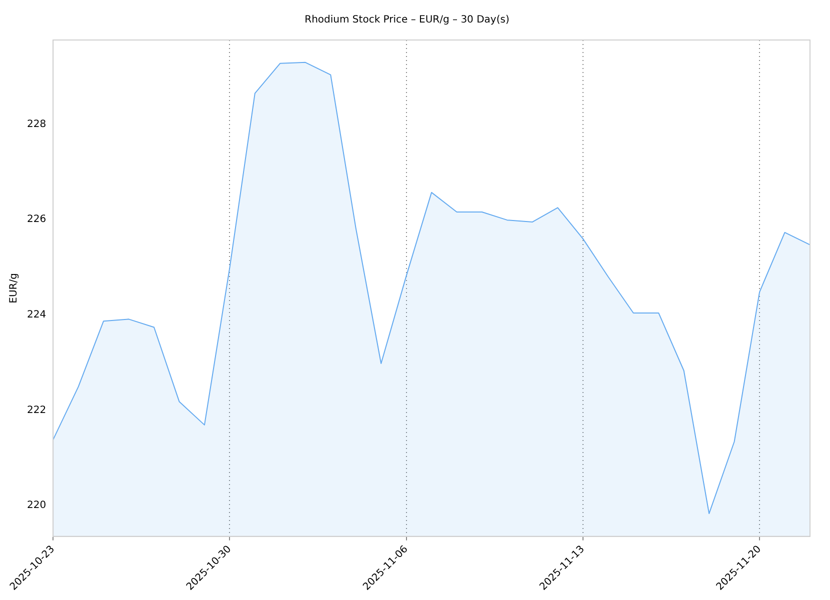 This screenshot has width=830, height=600. What do you see at coordinates (36, 314) in the screenshot?
I see `y-tick-label: 224` at bounding box center [36, 314].